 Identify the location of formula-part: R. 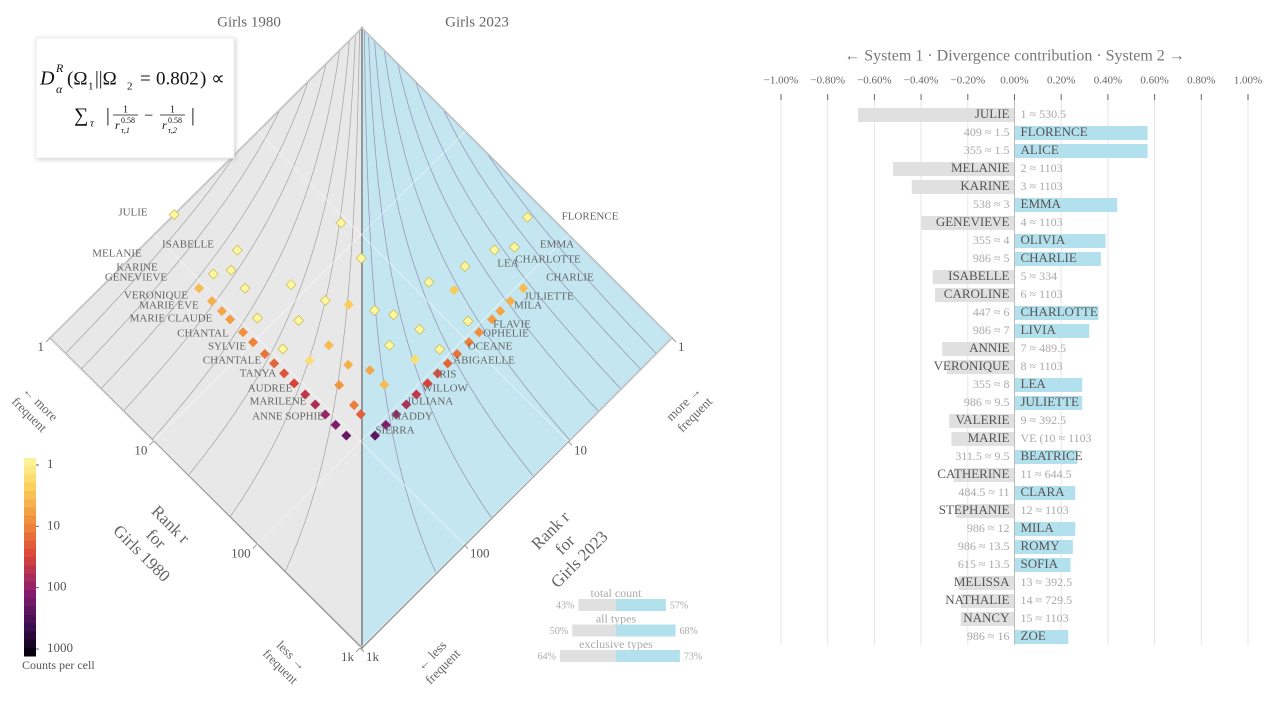
(59, 68).